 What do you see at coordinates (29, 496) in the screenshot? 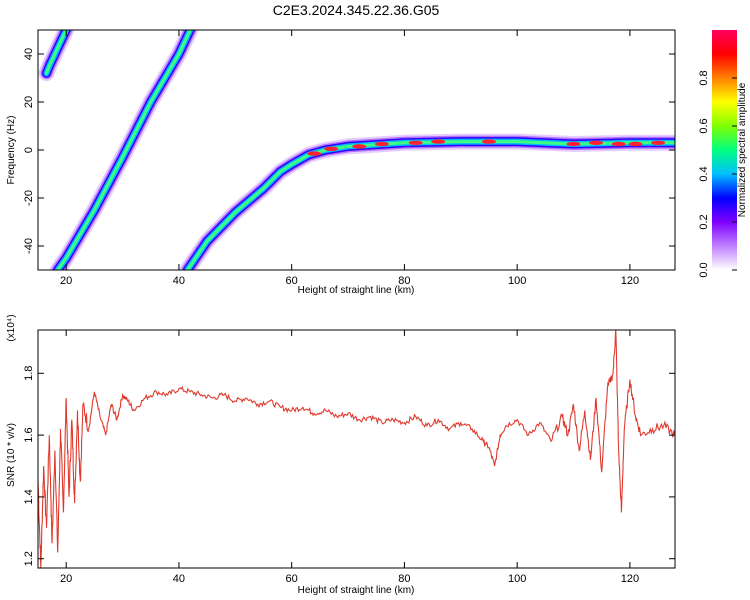
I see `y-tick-label: 1.4` at bounding box center [29, 496].